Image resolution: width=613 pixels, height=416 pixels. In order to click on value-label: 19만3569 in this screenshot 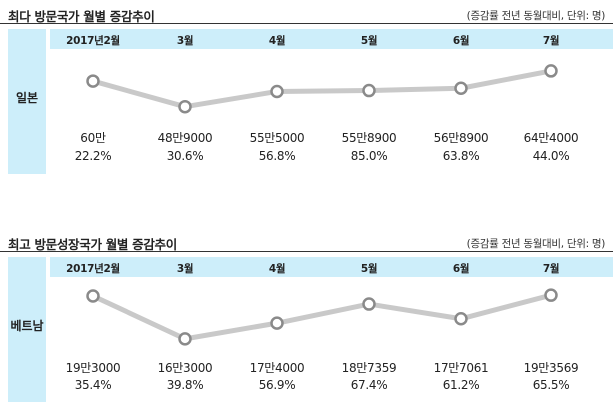, I will do `click(551, 368)`.